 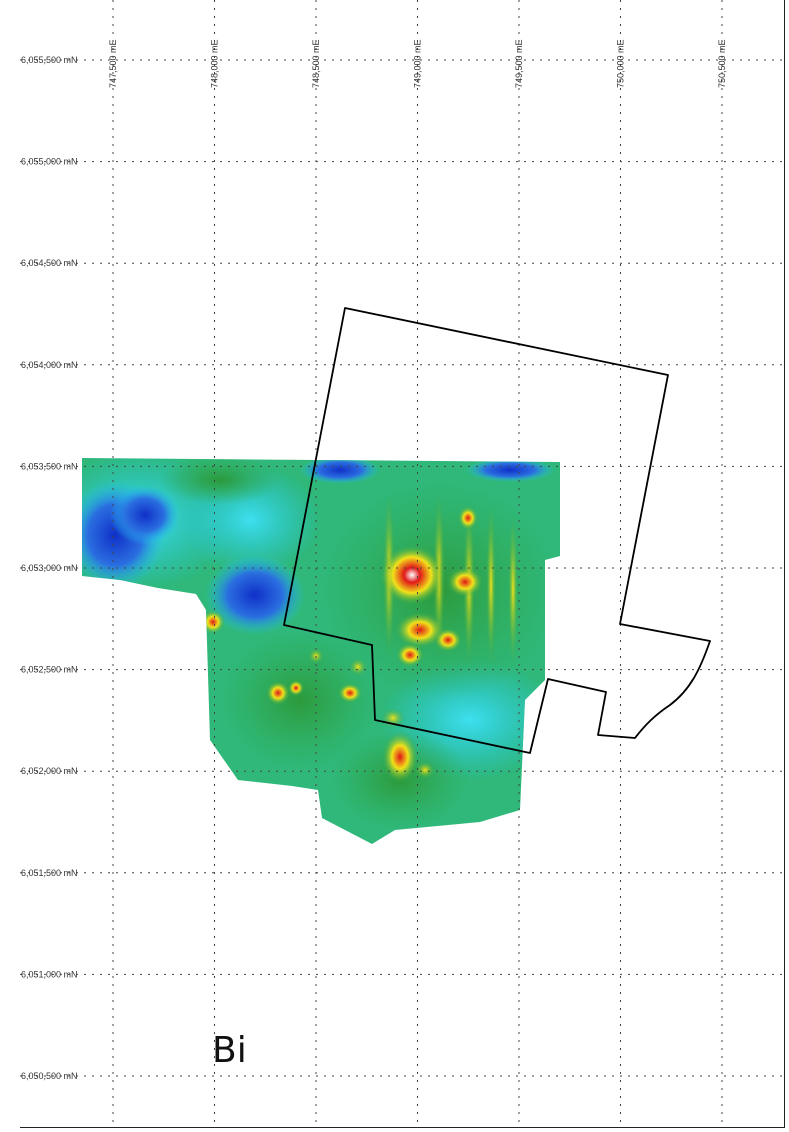 I want to click on easting-label: 748,500 mE, so click(x=316, y=63).